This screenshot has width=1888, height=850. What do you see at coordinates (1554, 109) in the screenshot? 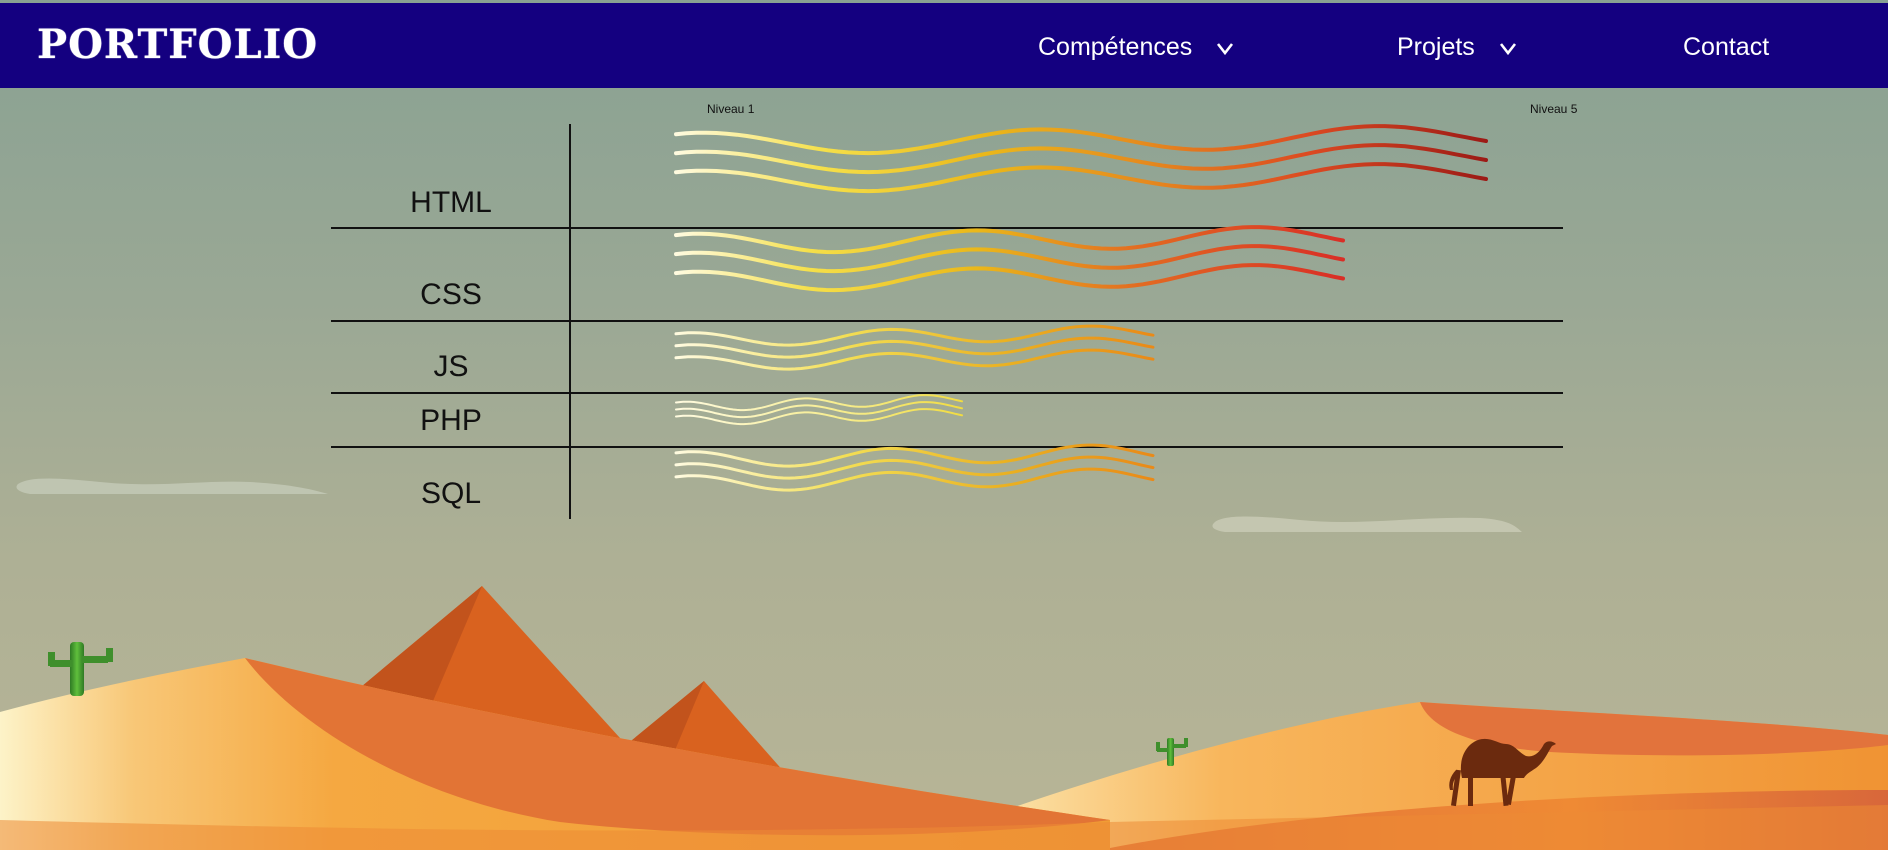
I see `scale-max-label: Niveau 5` at bounding box center [1554, 109].